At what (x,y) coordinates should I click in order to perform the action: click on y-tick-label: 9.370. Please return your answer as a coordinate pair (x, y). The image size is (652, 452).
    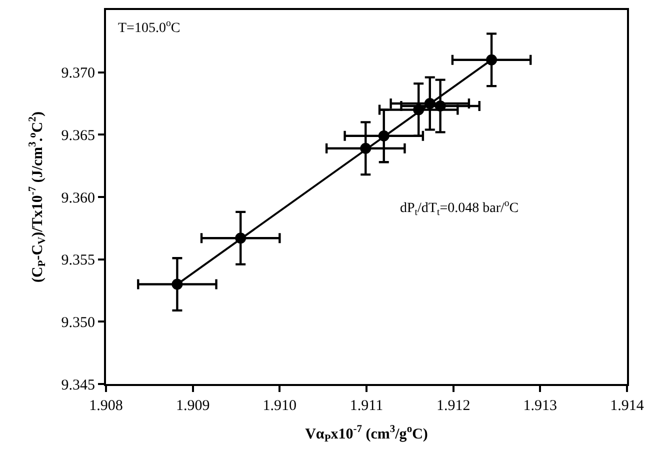
    Looking at the image, I should click on (78, 74).